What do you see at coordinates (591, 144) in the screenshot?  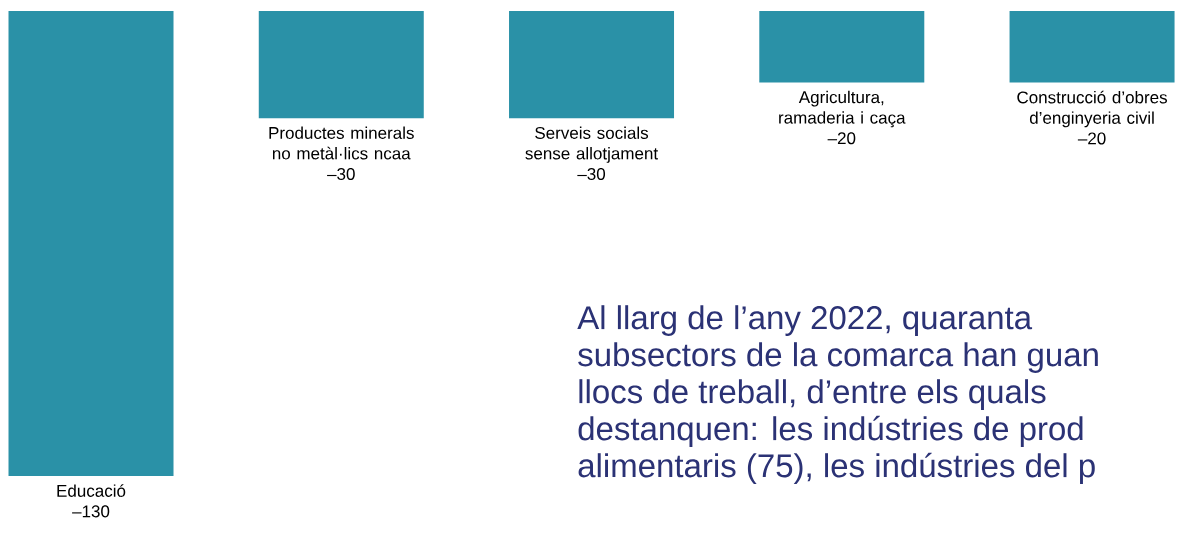 I see `x-tick-label: Serveis socials sense allotjament` at bounding box center [591, 144].